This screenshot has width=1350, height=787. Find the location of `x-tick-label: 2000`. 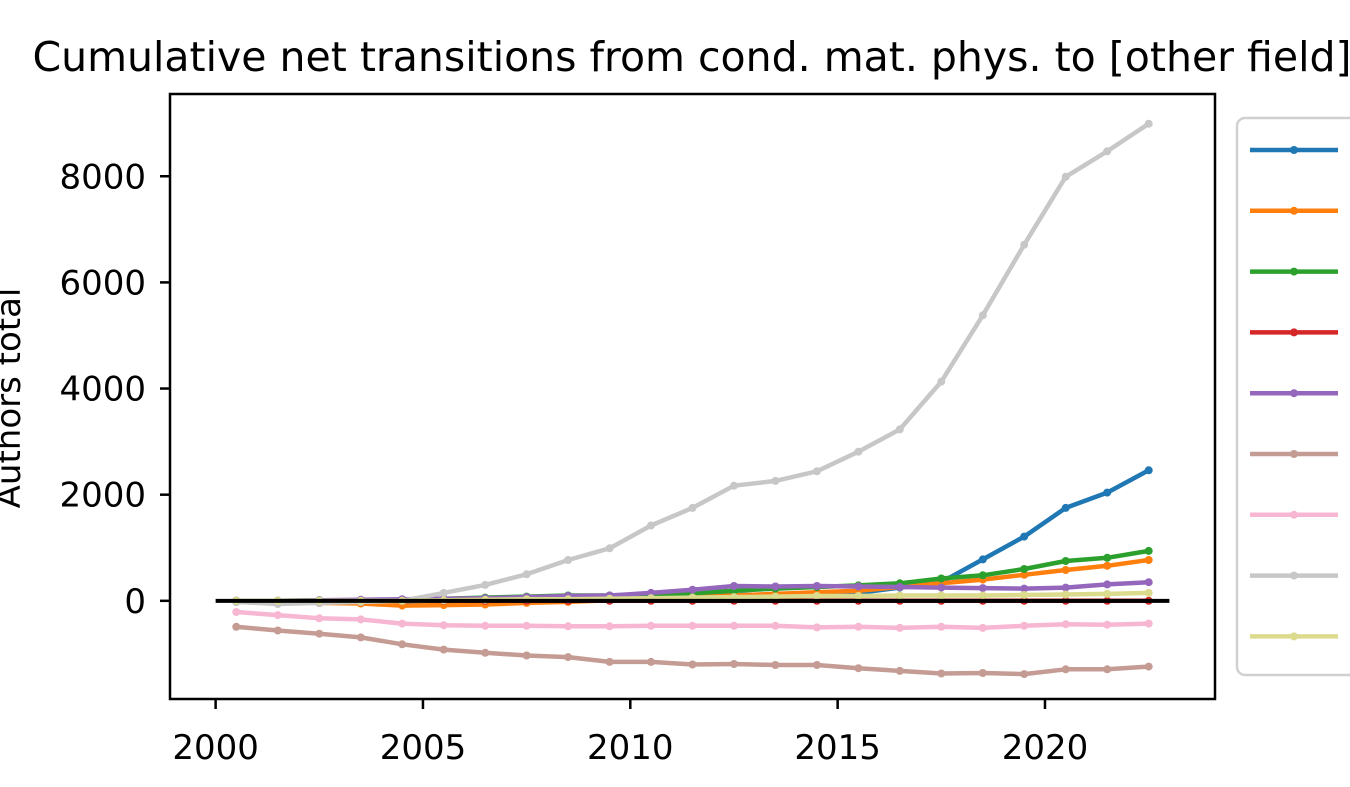

x-tick-label: 2000 is located at coordinates (215, 748).